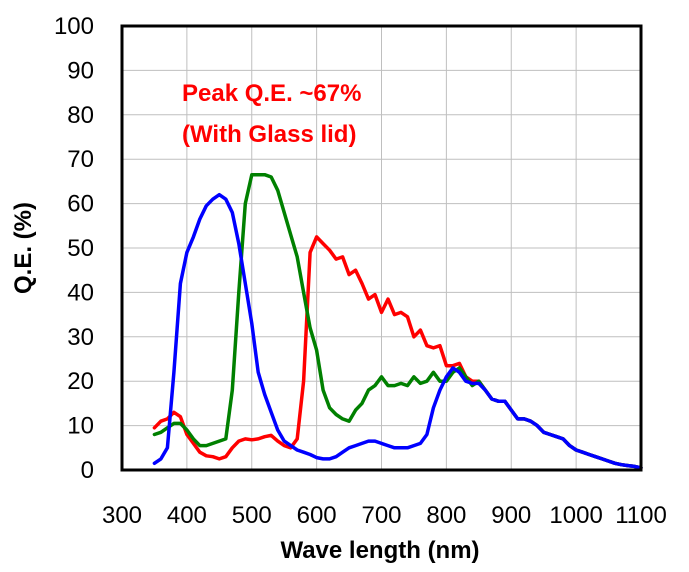 The width and height of the screenshot is (689, 572). What do you see at coordinates (87, 470) in the screenshot?
I see `y-tick-label: 0` at bounding box center [87, 470].